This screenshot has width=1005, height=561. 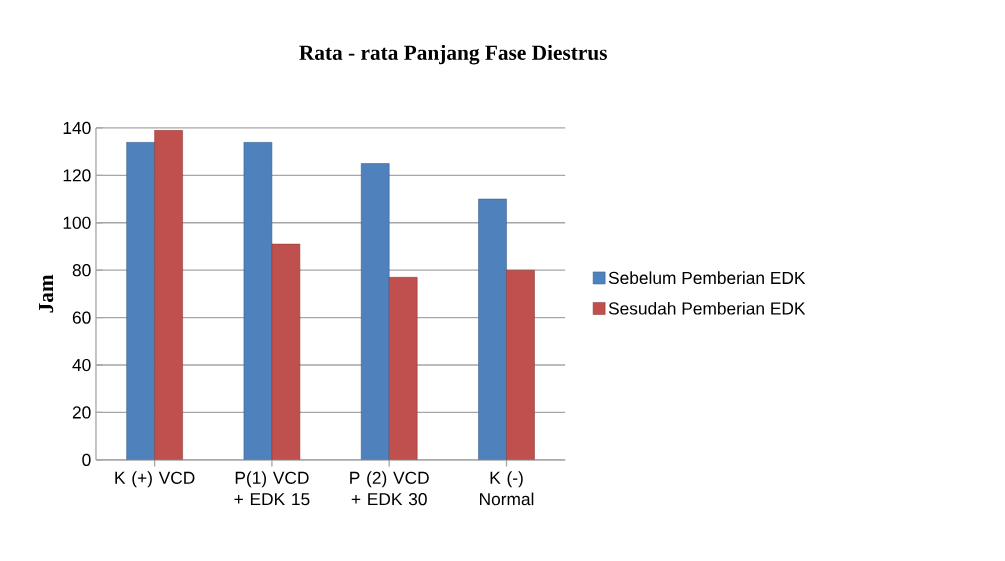 What do you see at coordinates (453, 54) in the screenshot?
I see `chart-title: Rata - rata Panjang Fase Diestrus` at bounding box center [453, 54].